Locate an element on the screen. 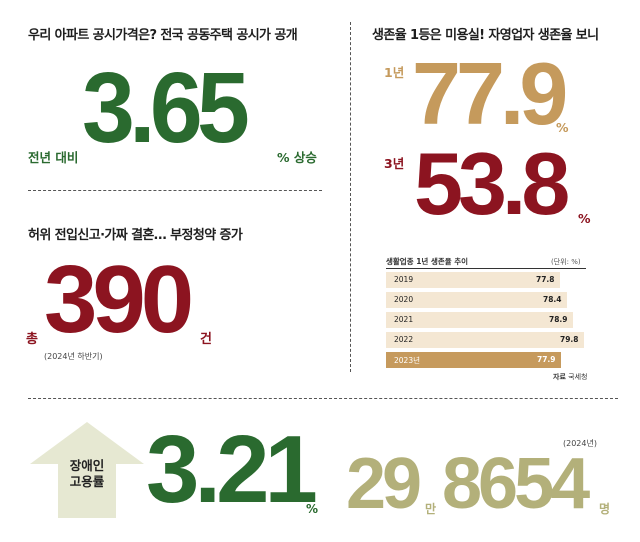  row-year: 2019 is located at coordinates (404, 279).